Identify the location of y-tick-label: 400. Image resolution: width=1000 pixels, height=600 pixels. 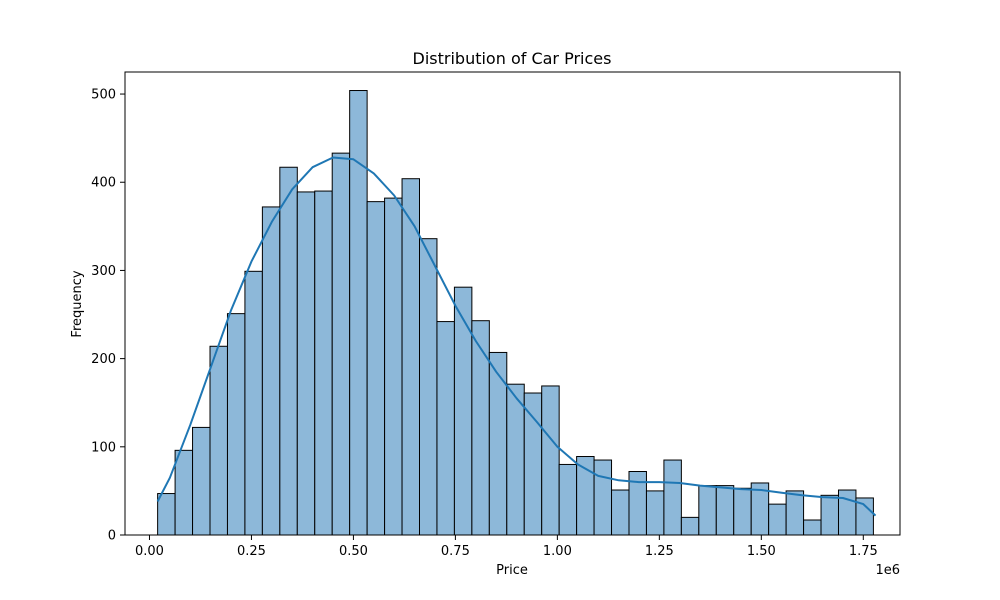
(103, 183).